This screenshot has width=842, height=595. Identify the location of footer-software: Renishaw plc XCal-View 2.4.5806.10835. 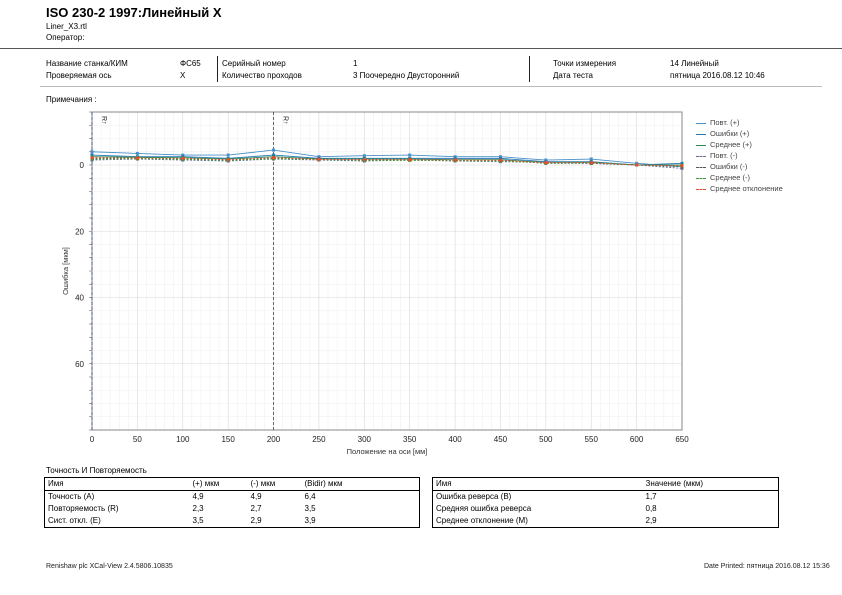
(109, 566).